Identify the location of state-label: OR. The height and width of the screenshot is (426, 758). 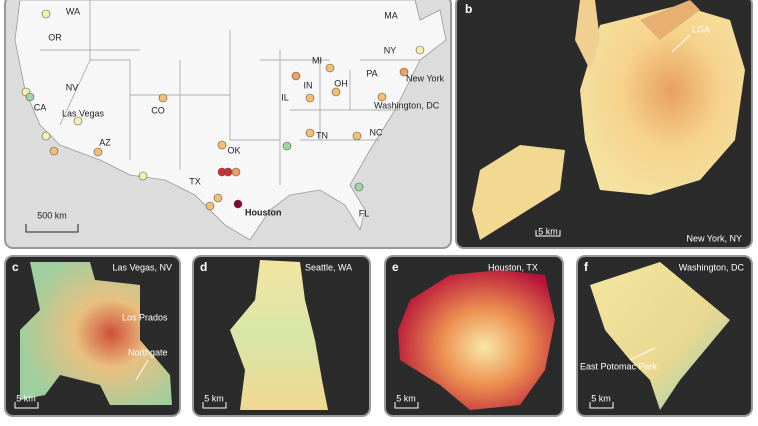
(55, 37).